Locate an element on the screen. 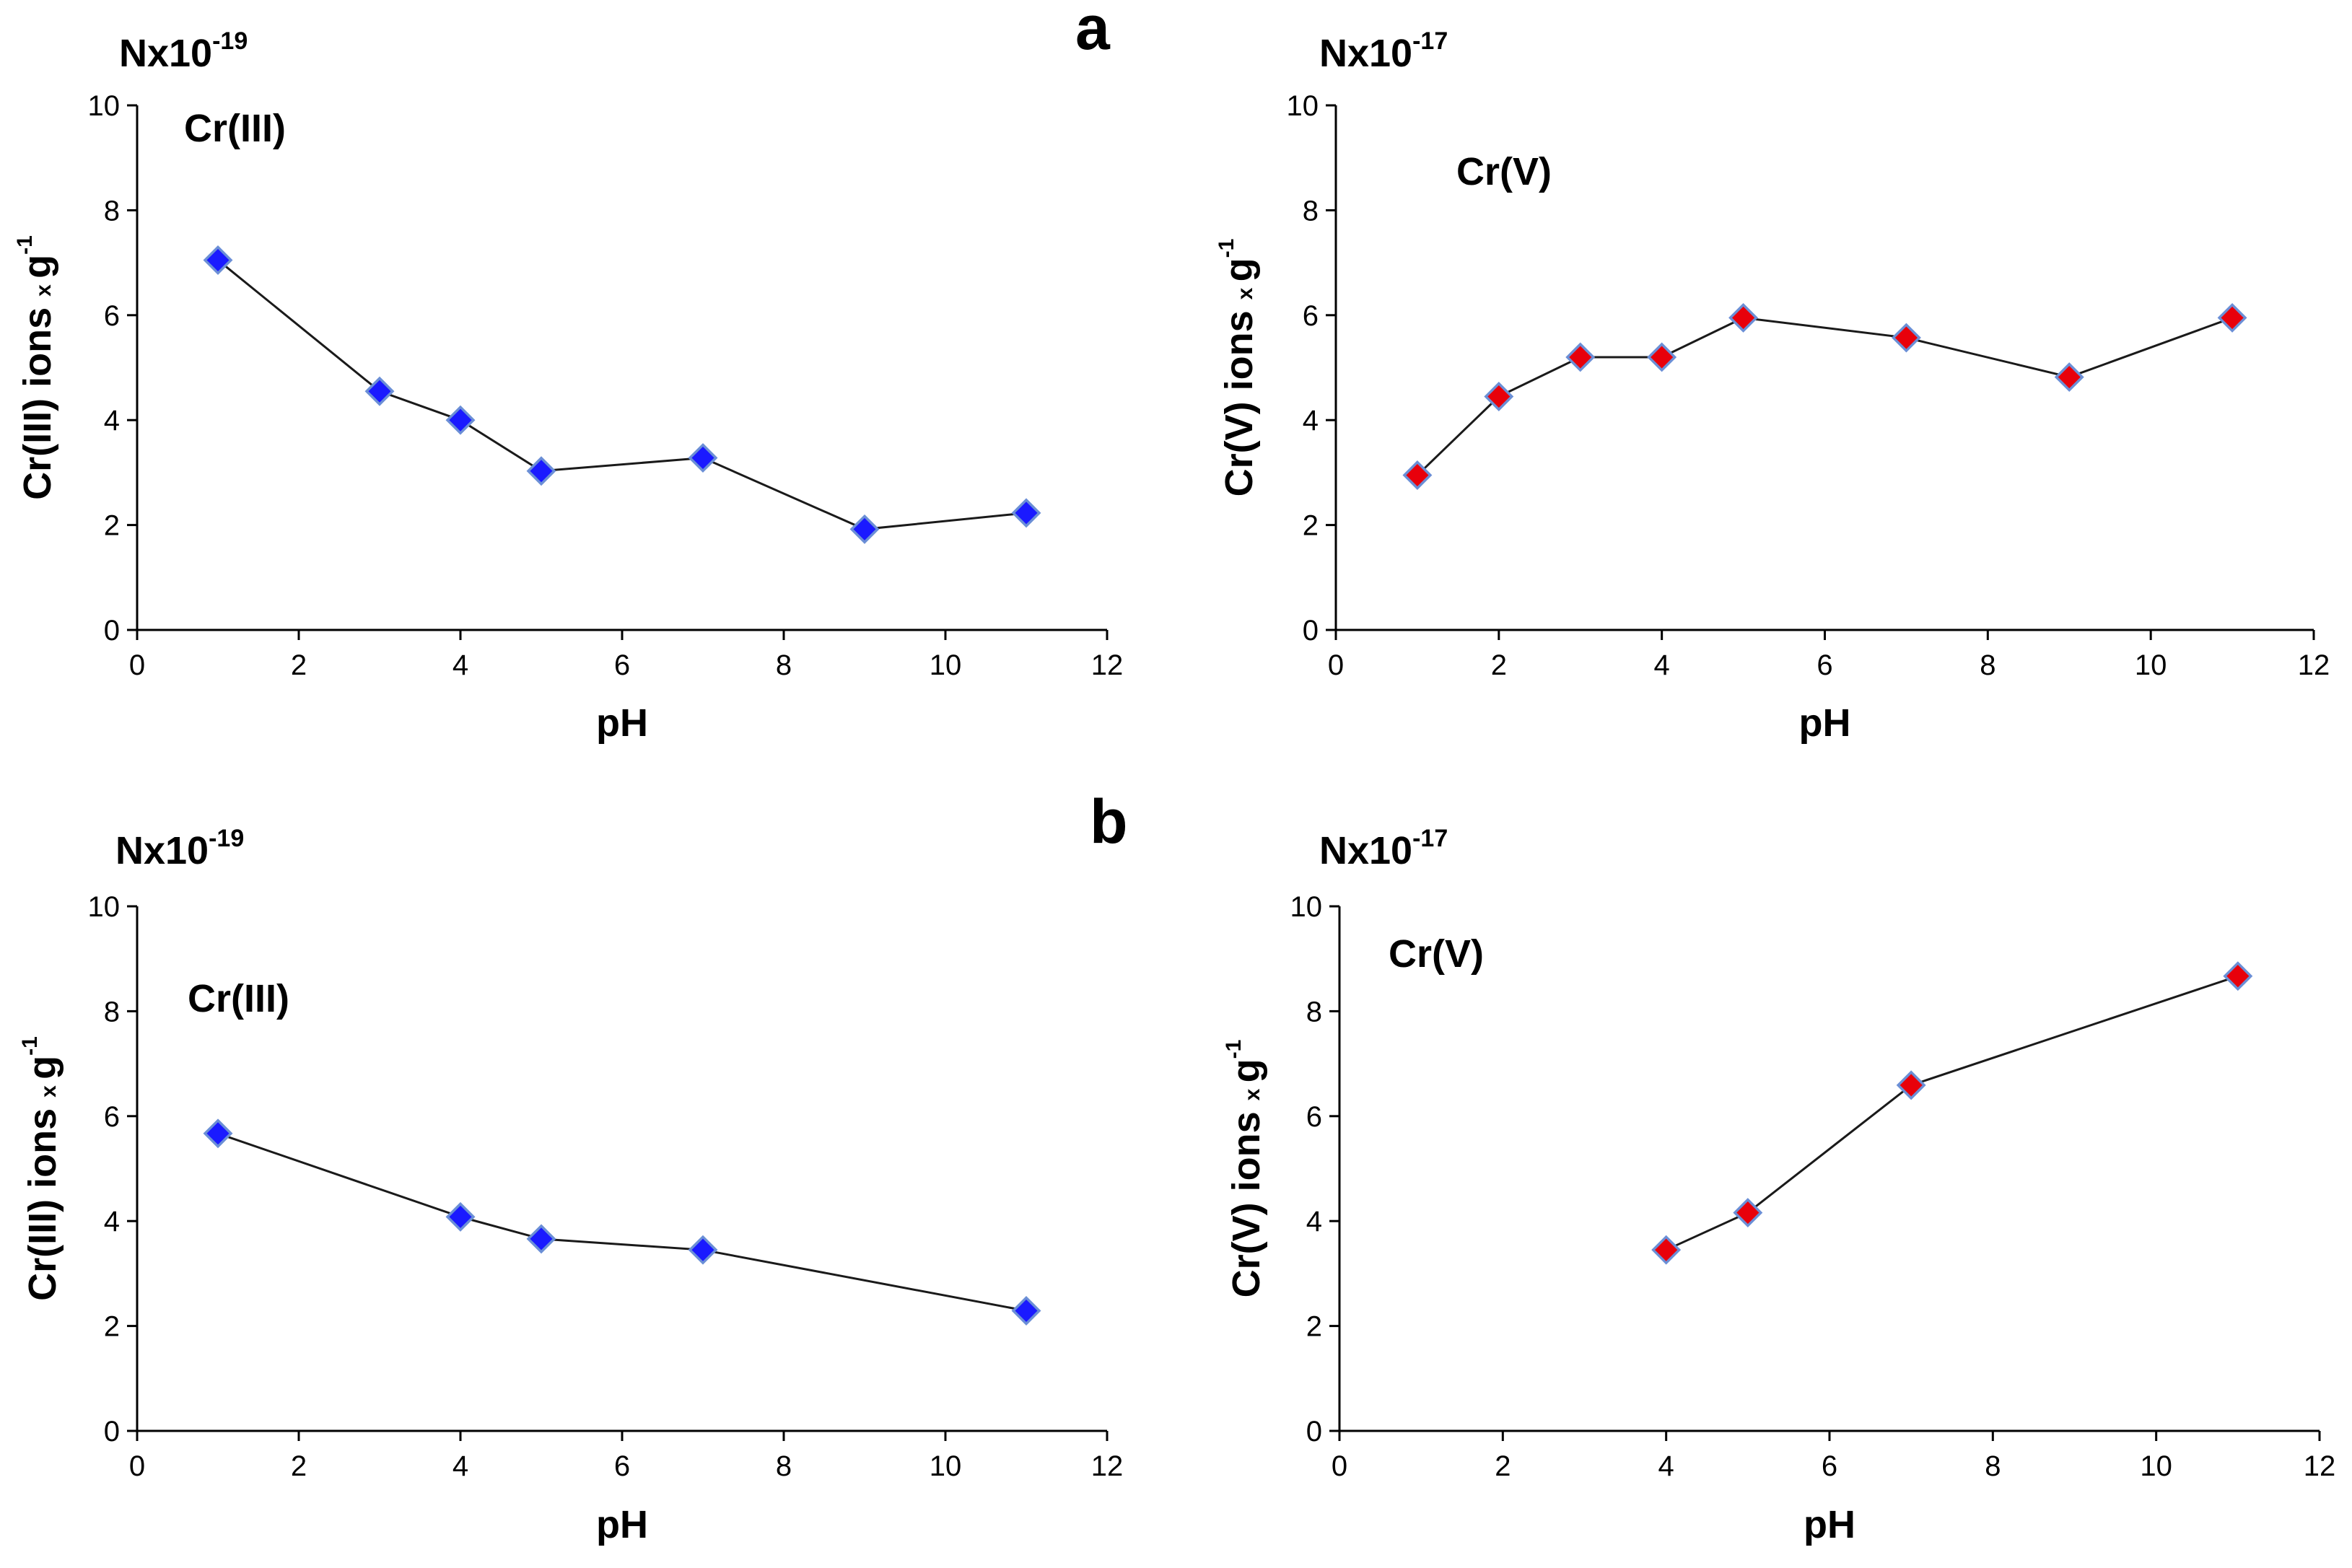 The image size is (2352, 1568). series-label: Cr(III) is located at coordinates (238, 998).